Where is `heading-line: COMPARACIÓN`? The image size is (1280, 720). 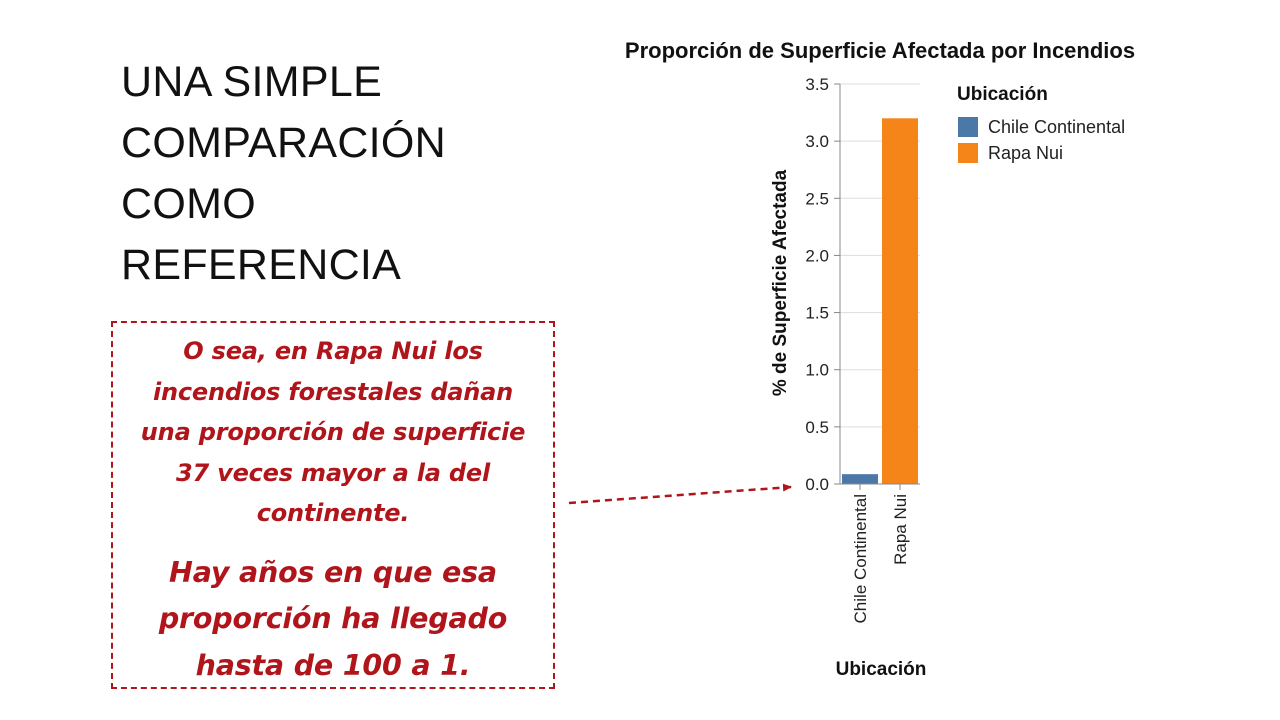
heading-line: COMPARACIÓN is located at coordinates (284, 143).